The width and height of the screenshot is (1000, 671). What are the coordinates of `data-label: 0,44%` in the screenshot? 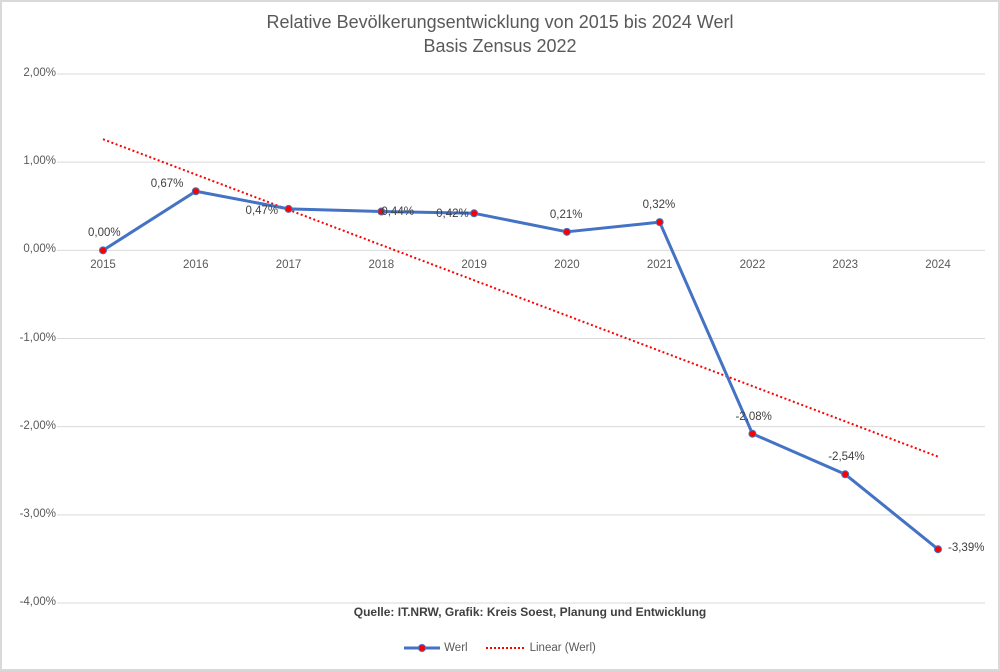 It's located at (397, 211).